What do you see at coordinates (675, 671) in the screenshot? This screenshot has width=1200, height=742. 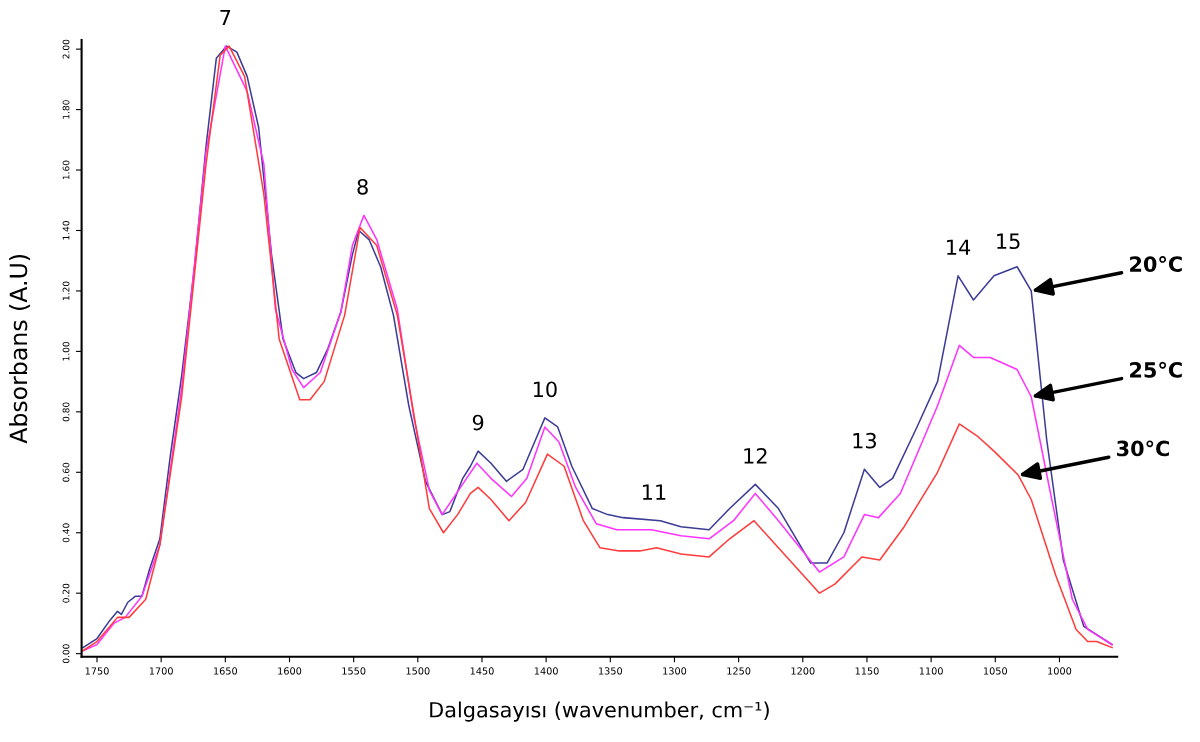 I see `x-tick-label: 1300` at bounding box center [675, 671].